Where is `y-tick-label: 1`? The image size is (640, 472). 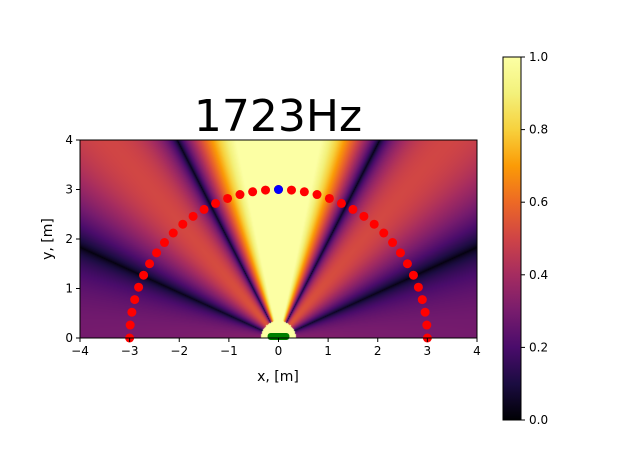 y-tick-label: 1 is located at coordinates (69, 289).